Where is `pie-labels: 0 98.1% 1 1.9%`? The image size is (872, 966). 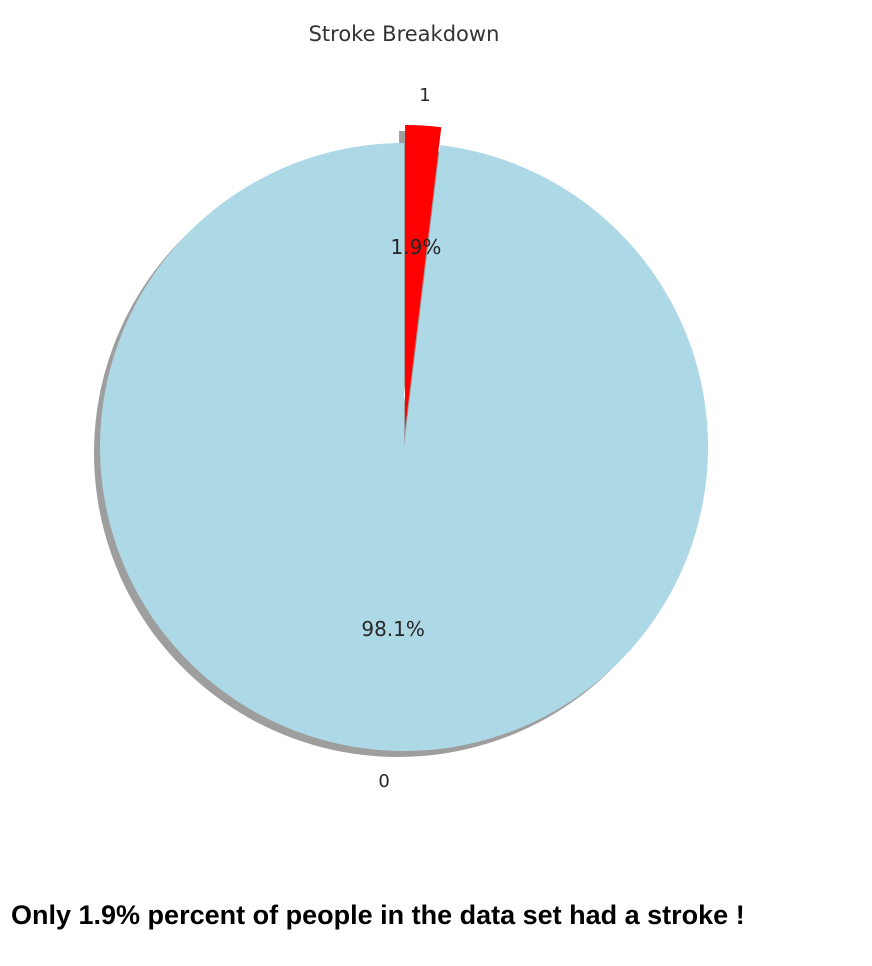 pie-labels: 0 98.1% 1 1.9% is located at coordinates (401, 438).